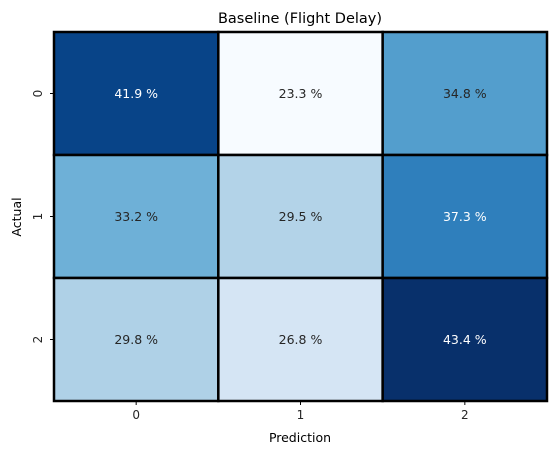 The width and height of the screenshot is (559, 455). I want to click on cell-label-1-2: 37.3 %, so click(465, 216).